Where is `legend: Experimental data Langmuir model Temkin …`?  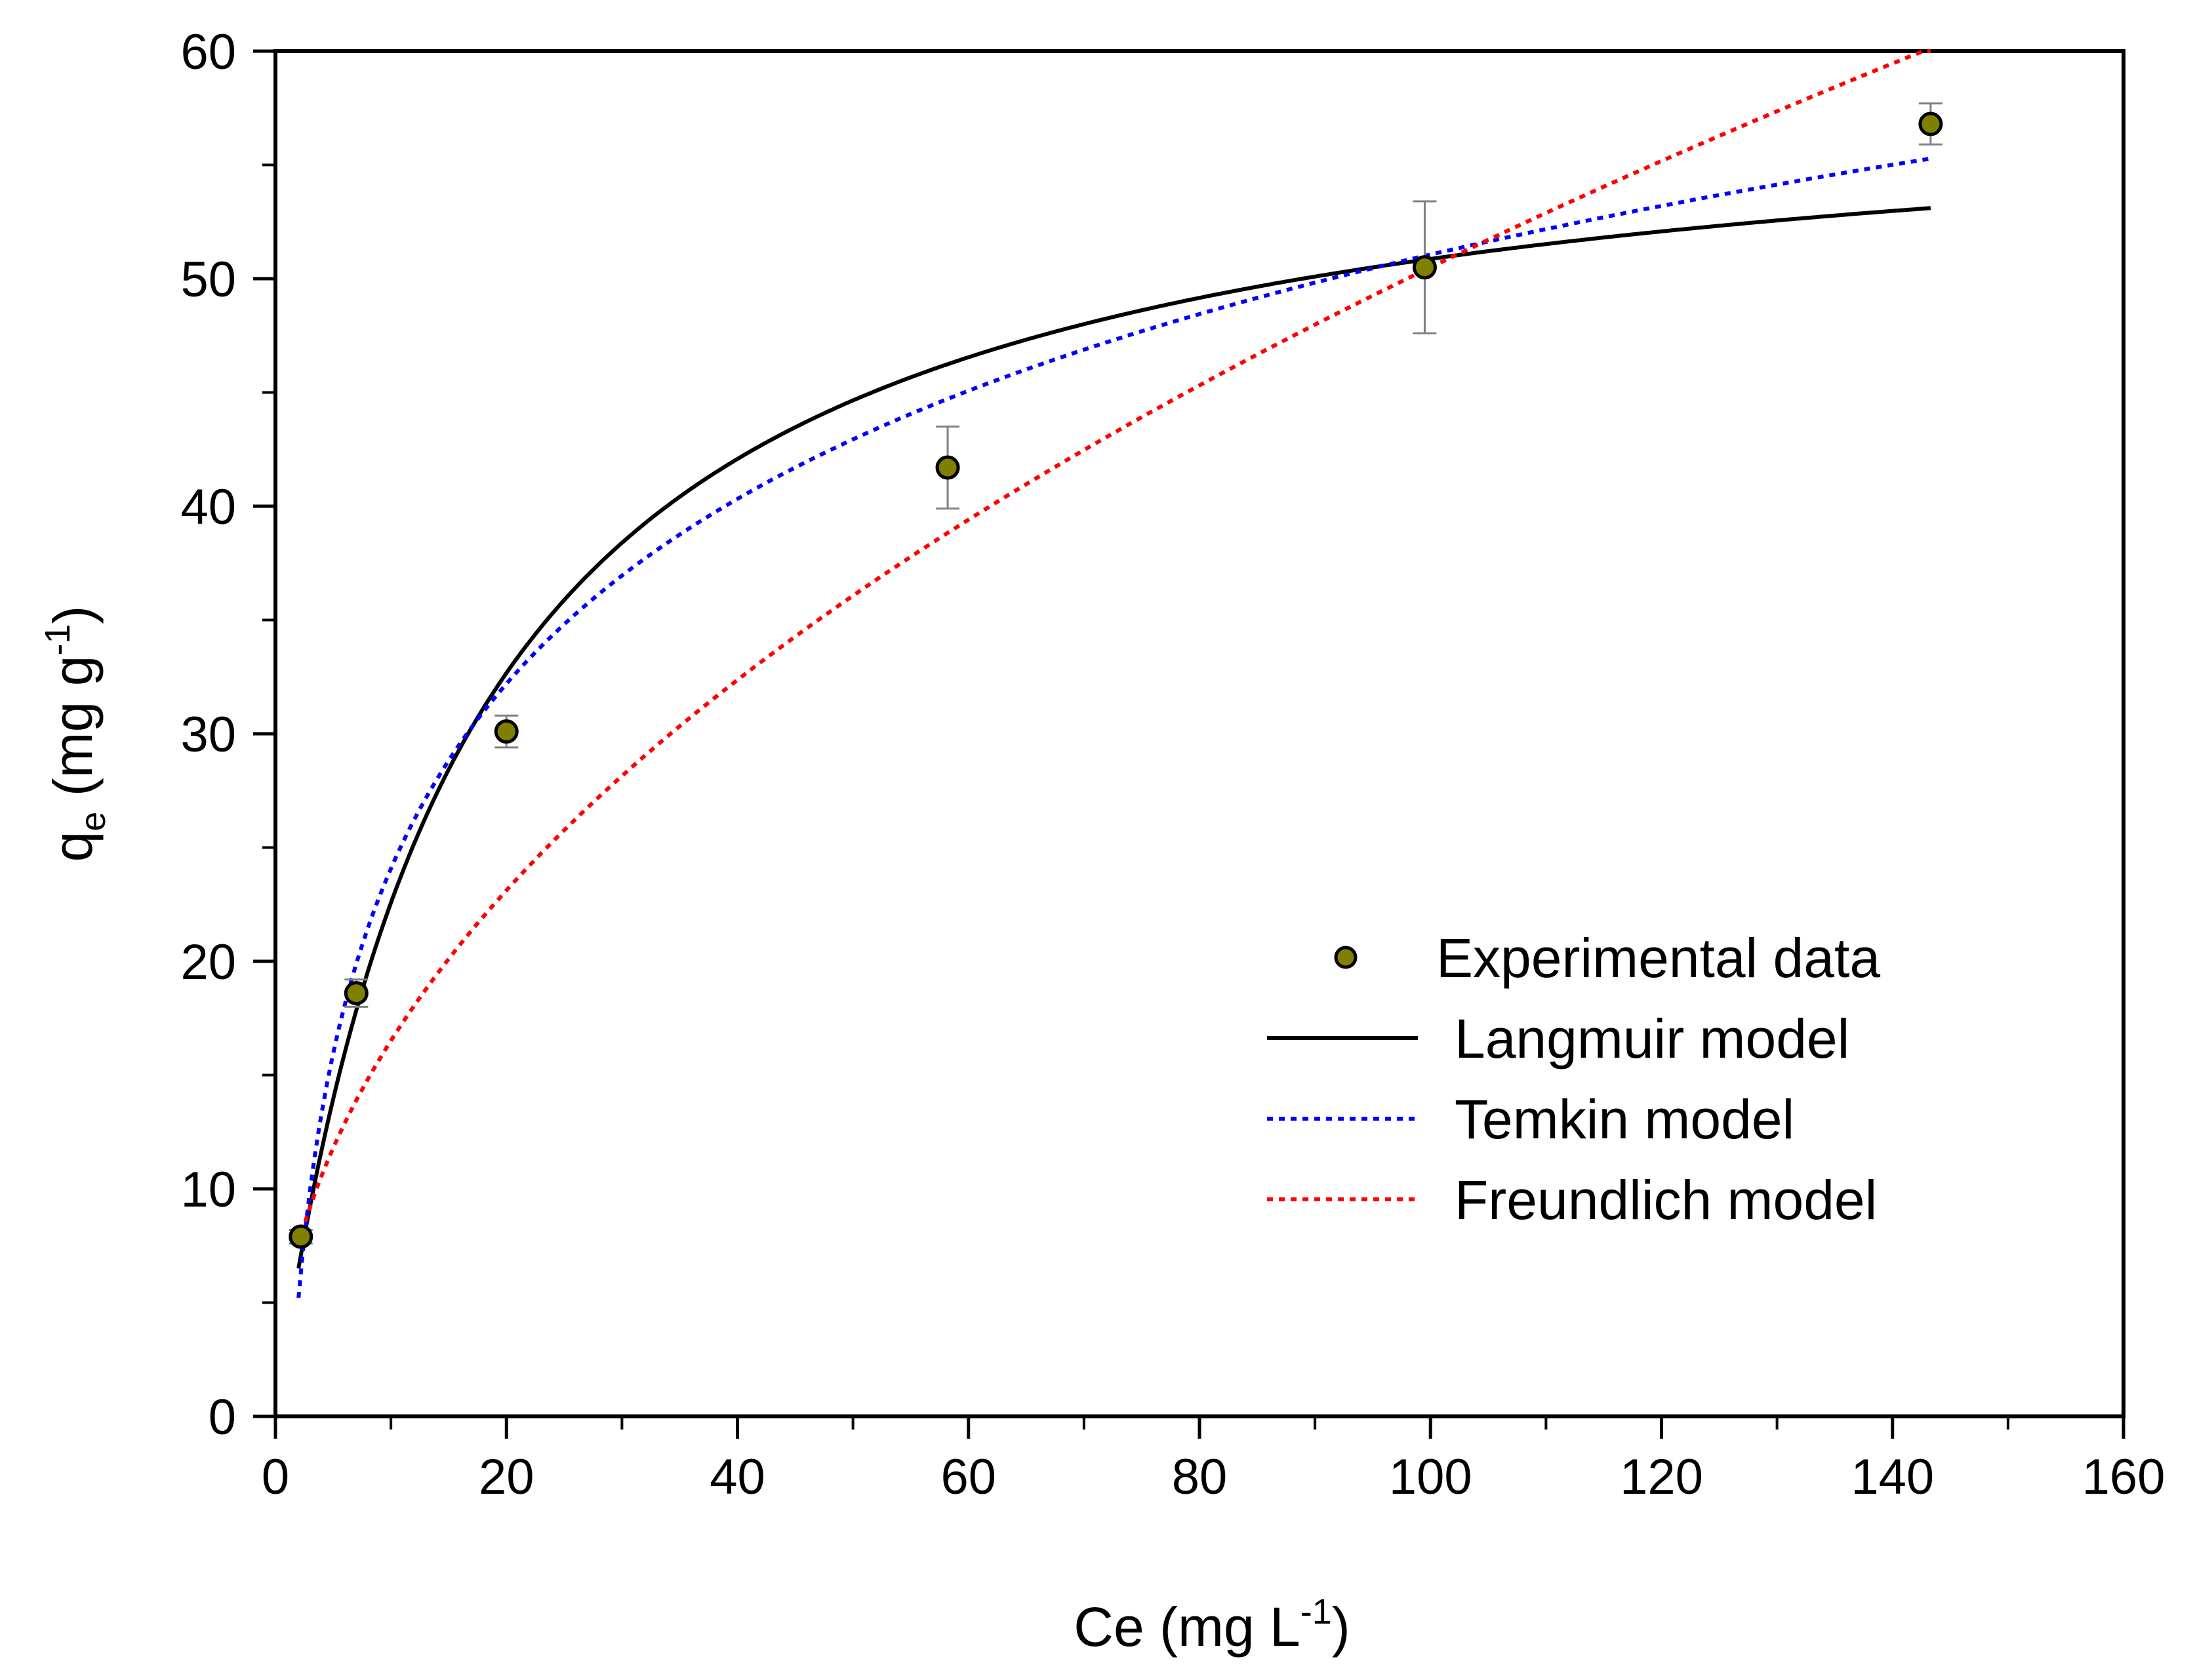 legend: Experimental data Langmuir model Temkin … is located at coordinates (1574, 1079).